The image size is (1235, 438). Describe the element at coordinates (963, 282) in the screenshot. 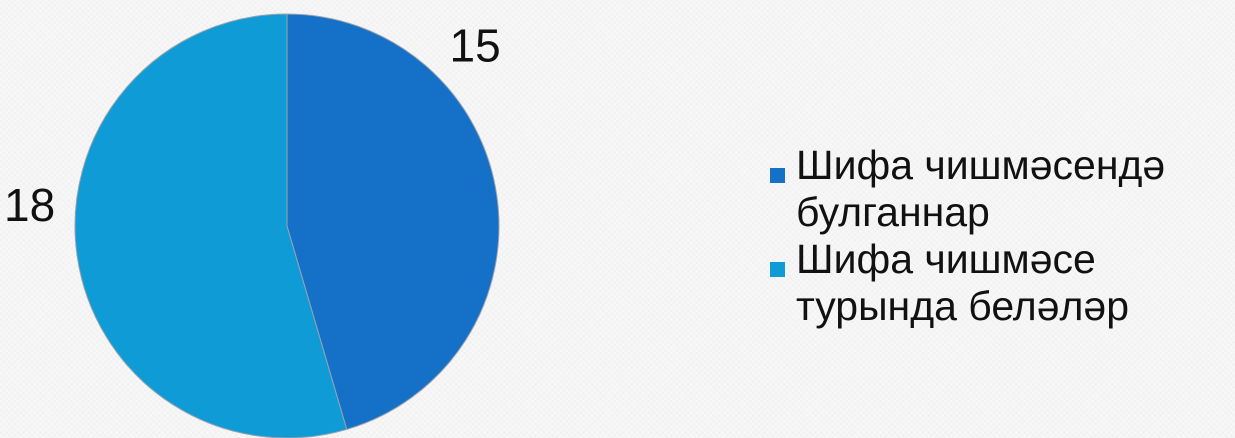

I see `legend-label-know-about: Шифа чишмәсе турында беләләр` at that location.